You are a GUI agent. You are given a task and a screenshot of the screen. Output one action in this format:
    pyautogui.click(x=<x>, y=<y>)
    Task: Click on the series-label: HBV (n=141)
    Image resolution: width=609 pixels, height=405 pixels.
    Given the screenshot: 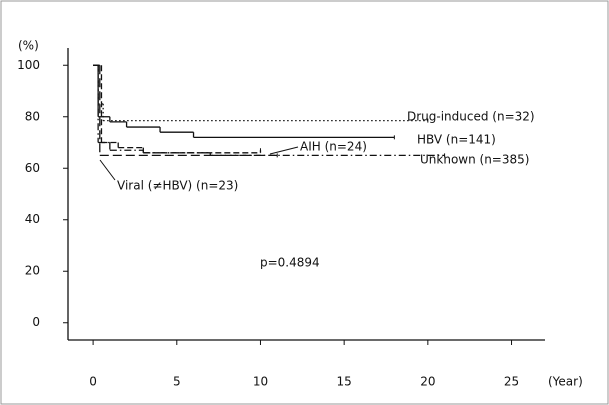 What is the action you would take?
    pyautogui.click(x=456, y=140)
    